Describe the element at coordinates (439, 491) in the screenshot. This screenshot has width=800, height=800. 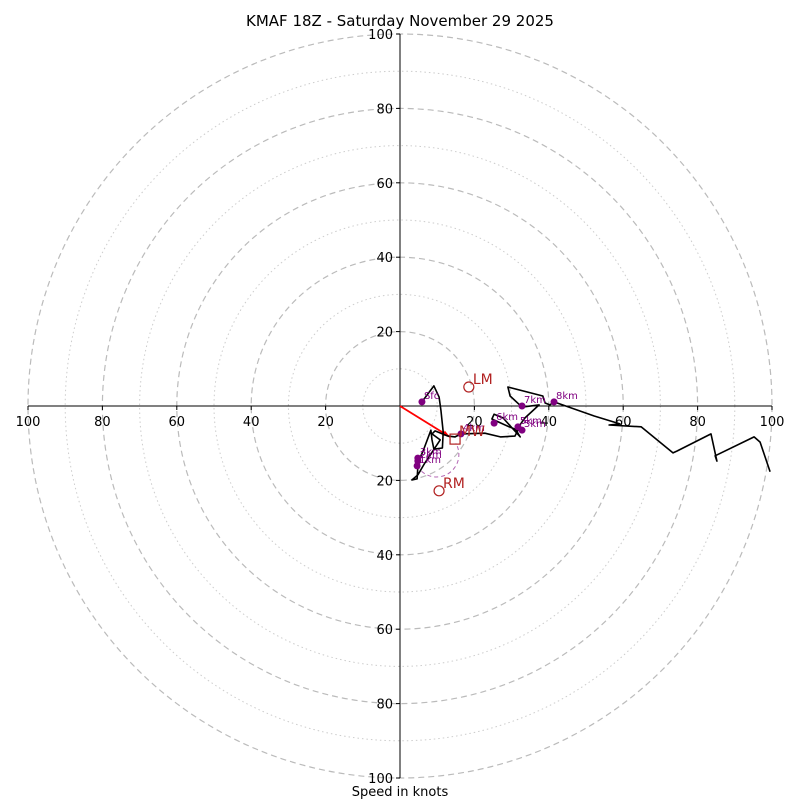
I see `storm-motion-rm-marker` at that location.